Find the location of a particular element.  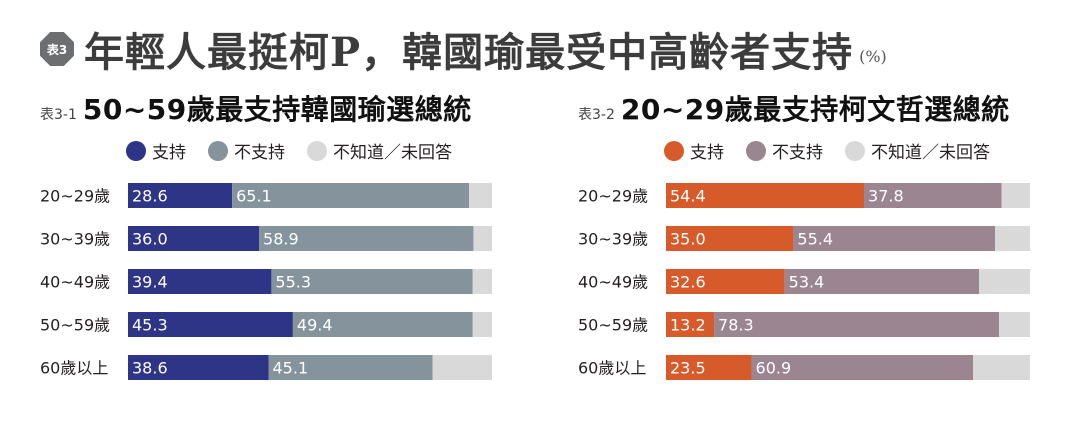

data-label: 54.4 is located at coordinates (688, 196).